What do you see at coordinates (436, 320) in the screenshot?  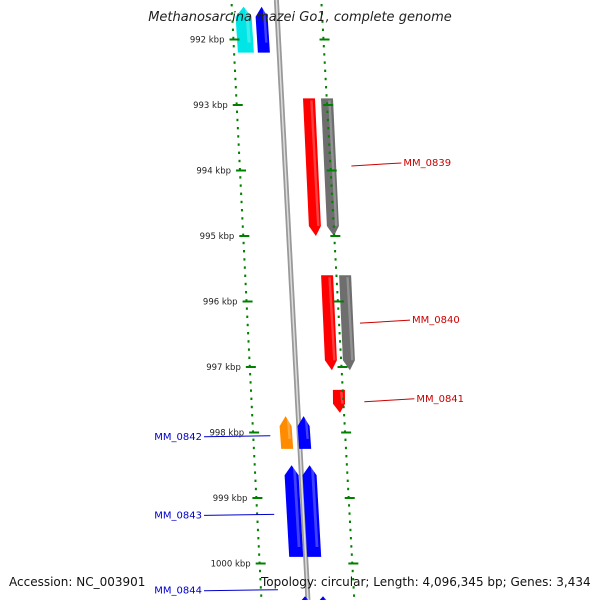 I see `gene-label-mm-0840: MM_0840` at bounding box center [436, 320].